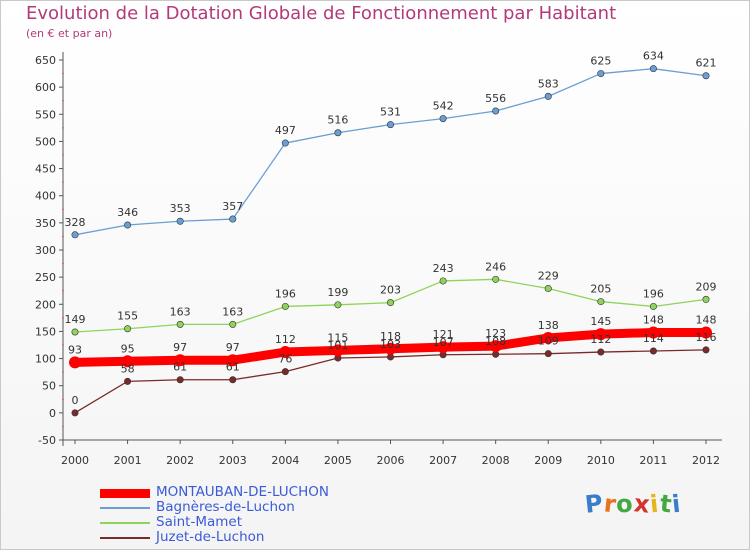 This screenshot has height=550, width=750. I want to click on data-label: 116, so click(706, 337).